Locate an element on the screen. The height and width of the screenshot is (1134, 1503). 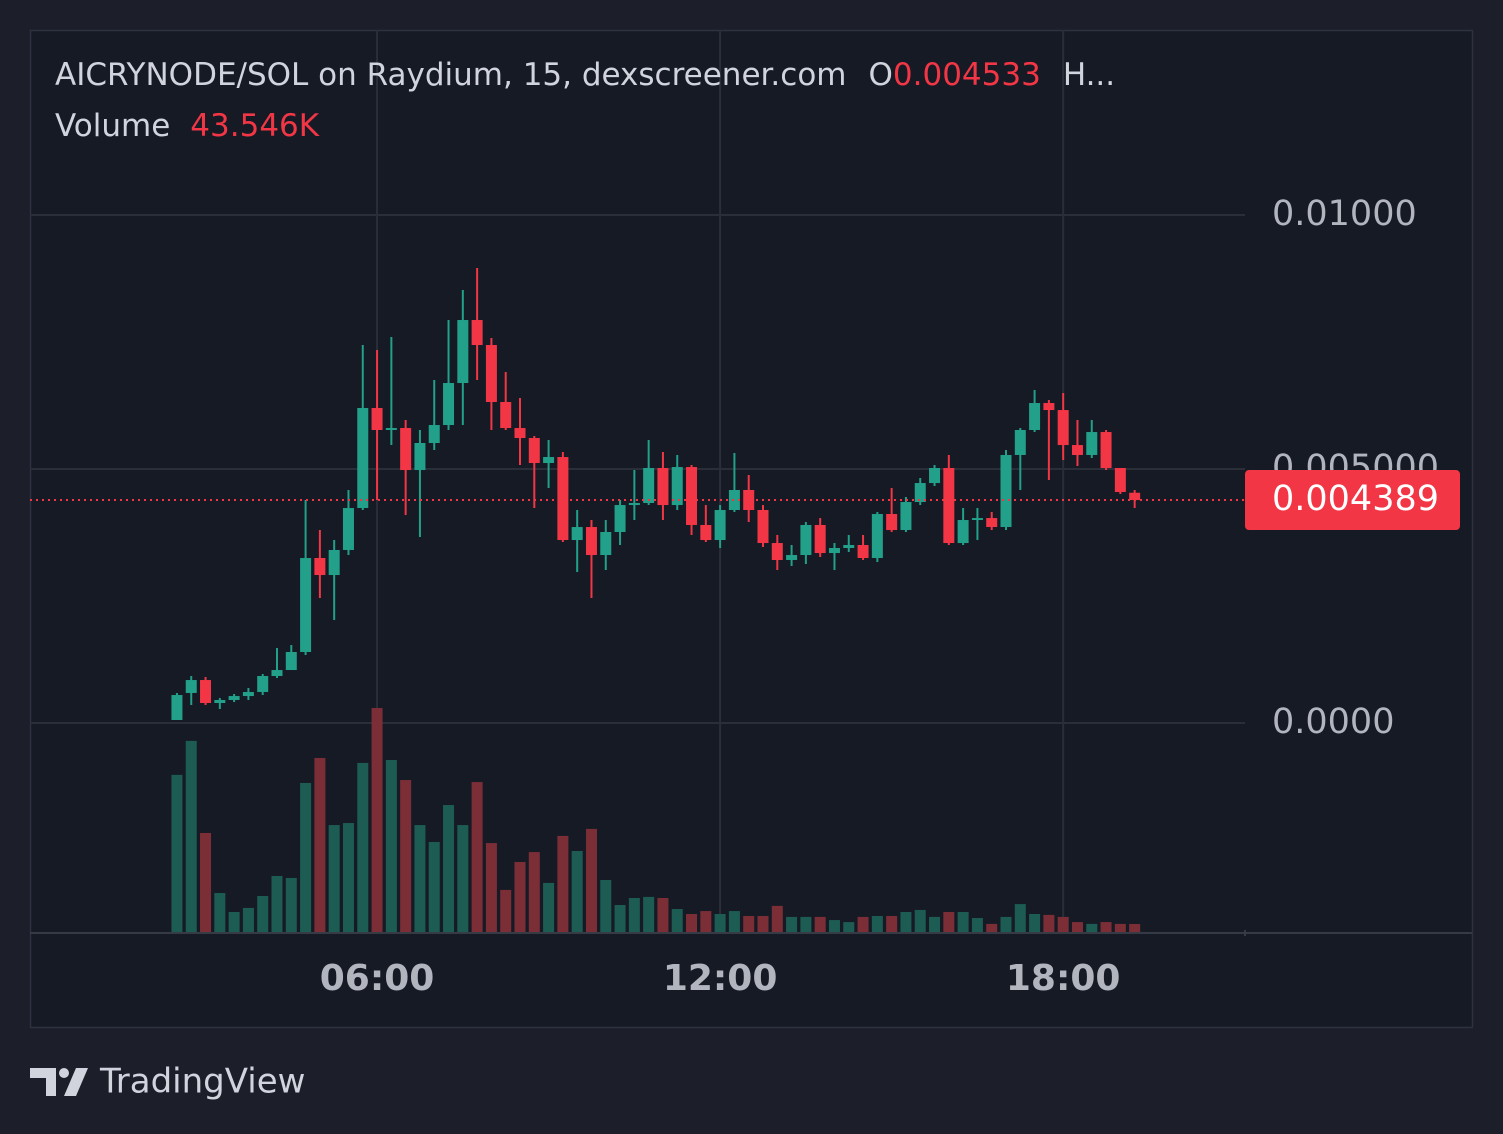
logo-dot is located at coordinates (64, 1073).